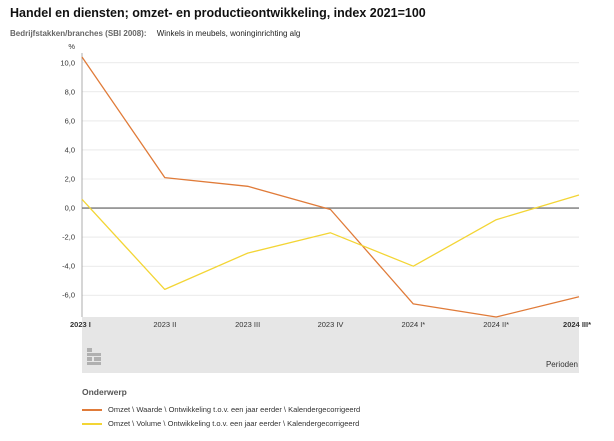 The width and height of the screenshot is (614, 441). Describe the element at coordinates (228, 33) in the screenshot. I see `filter-value: Winkels in meubels, woninginrichting alg` at that location.